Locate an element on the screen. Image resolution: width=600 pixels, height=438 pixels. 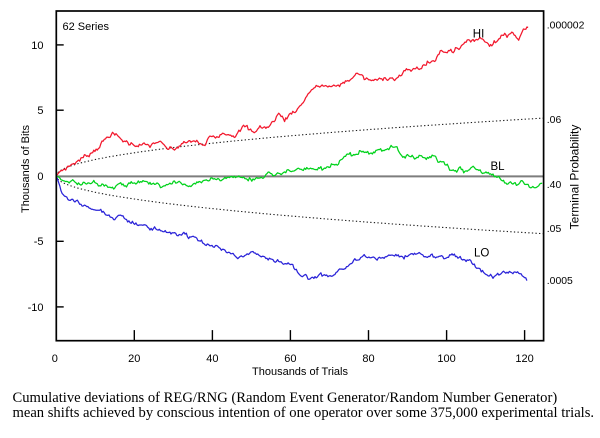
svg-text: 120 is located at coordinates (524, 359).